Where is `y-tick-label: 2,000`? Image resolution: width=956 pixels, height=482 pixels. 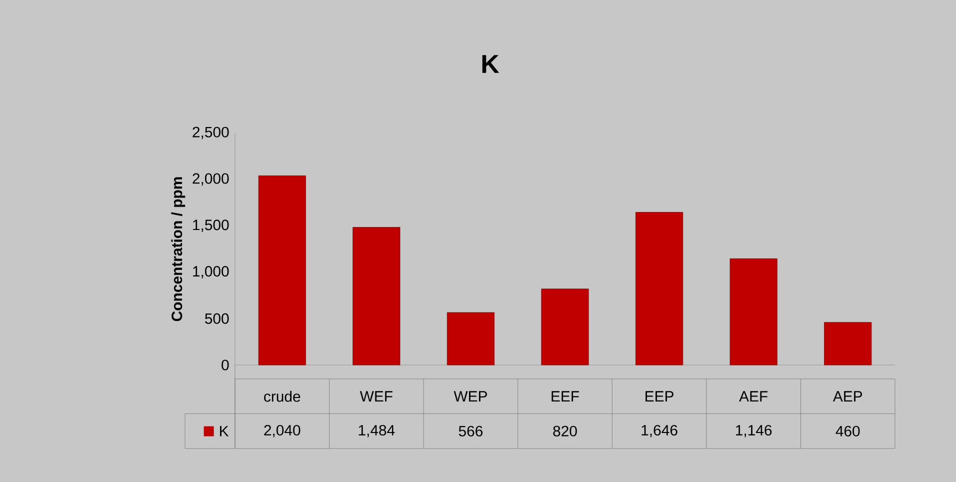 y-tick-label: 2,000 is located at coordinates (210, 179).